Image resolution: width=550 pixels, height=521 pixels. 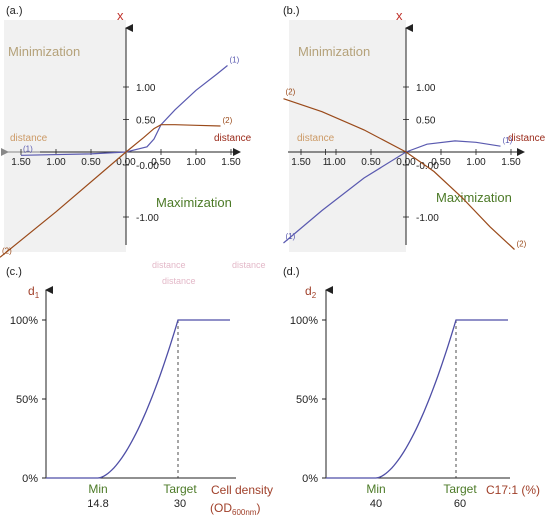 What do you see at coordinates (304, 321) in the screenshot?
I see `panel-d-y-tick-100: 100%` at bounding box center [304, 321].